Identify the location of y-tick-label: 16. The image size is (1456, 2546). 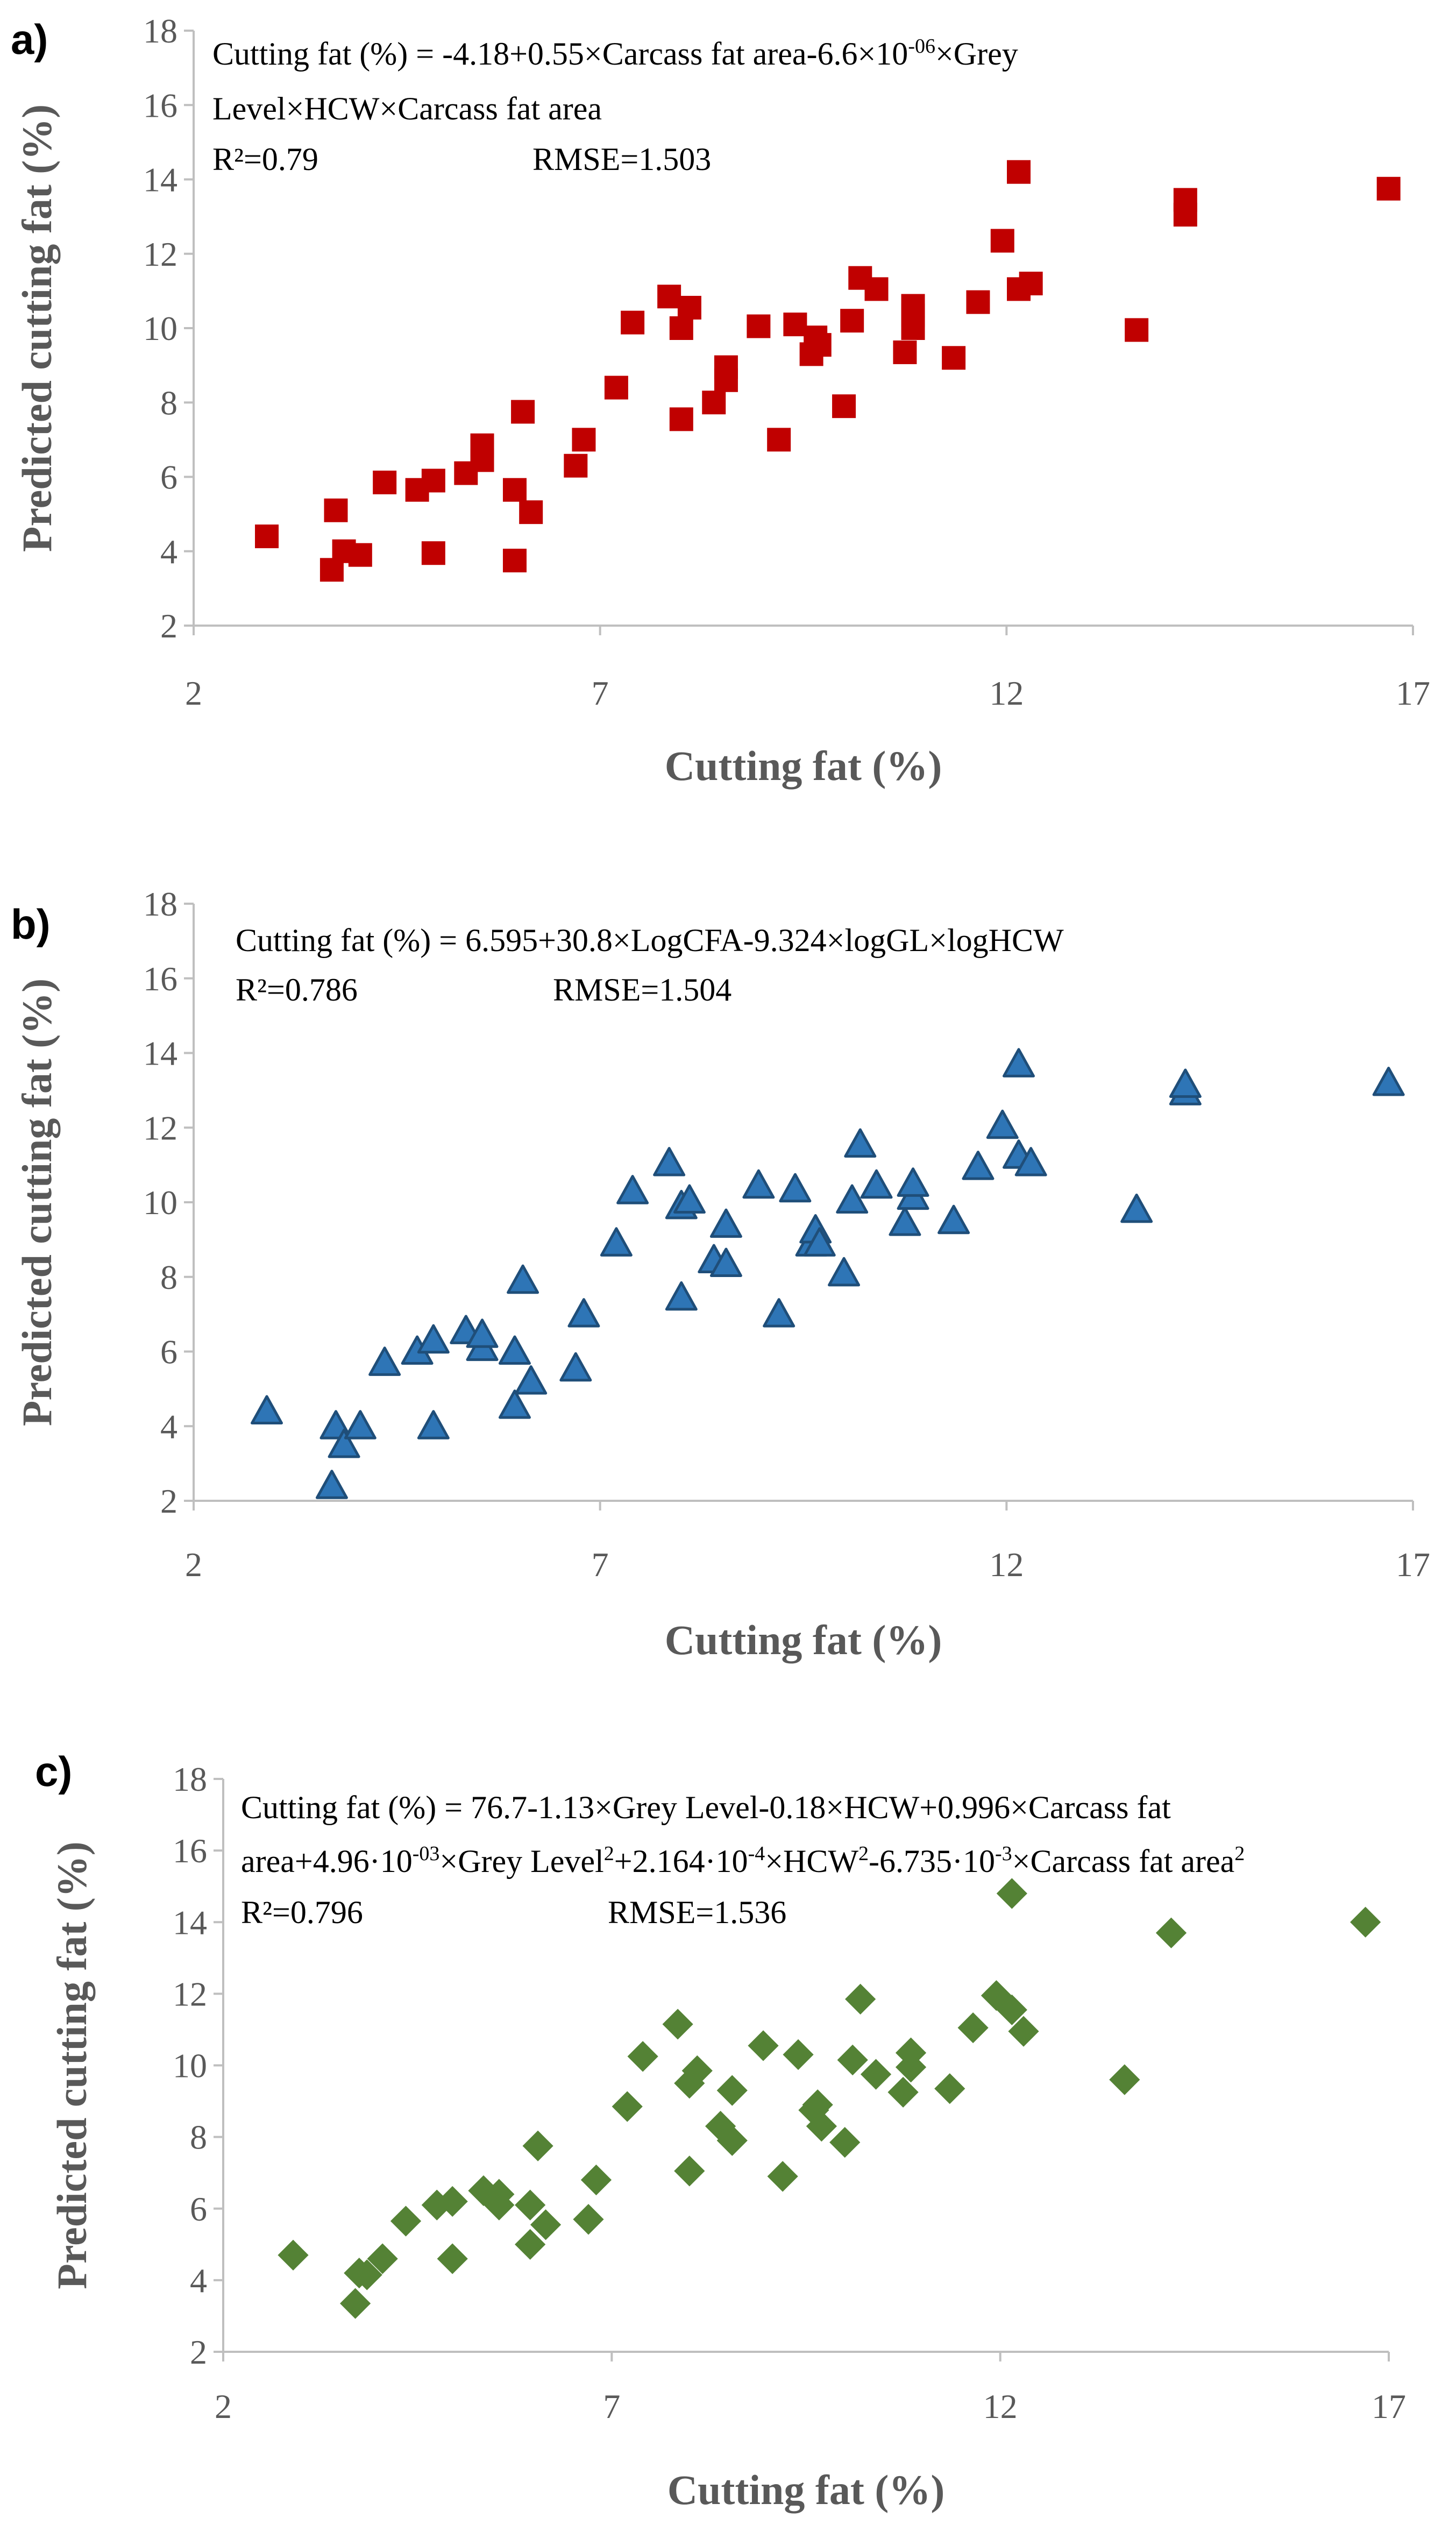
(160, 105).